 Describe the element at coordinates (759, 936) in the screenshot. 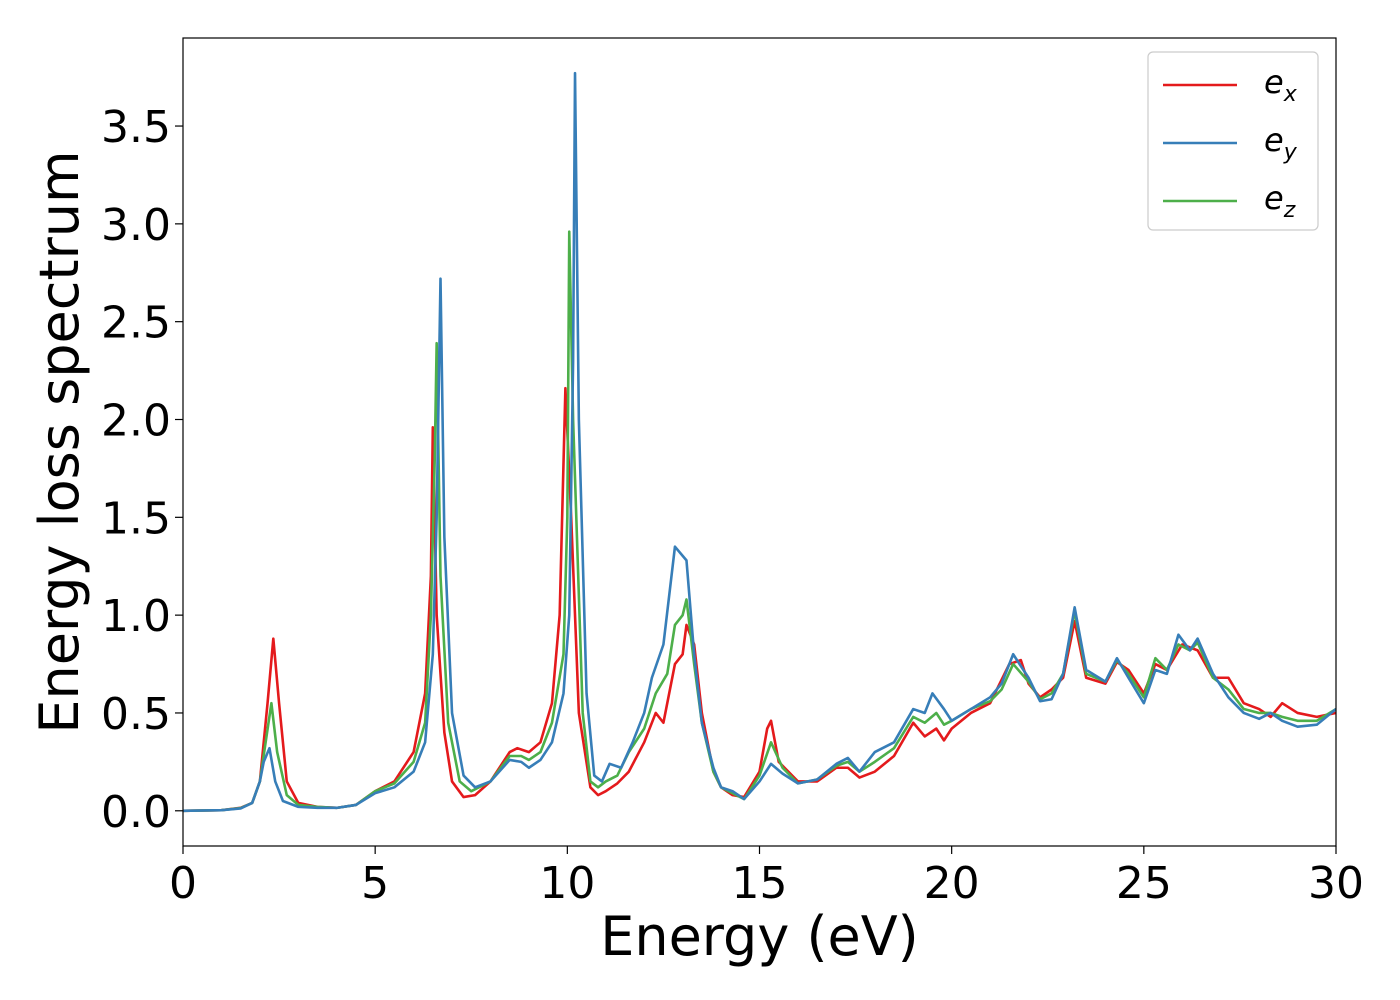

I see `x-axis-title: Energy (eV)` at that location.